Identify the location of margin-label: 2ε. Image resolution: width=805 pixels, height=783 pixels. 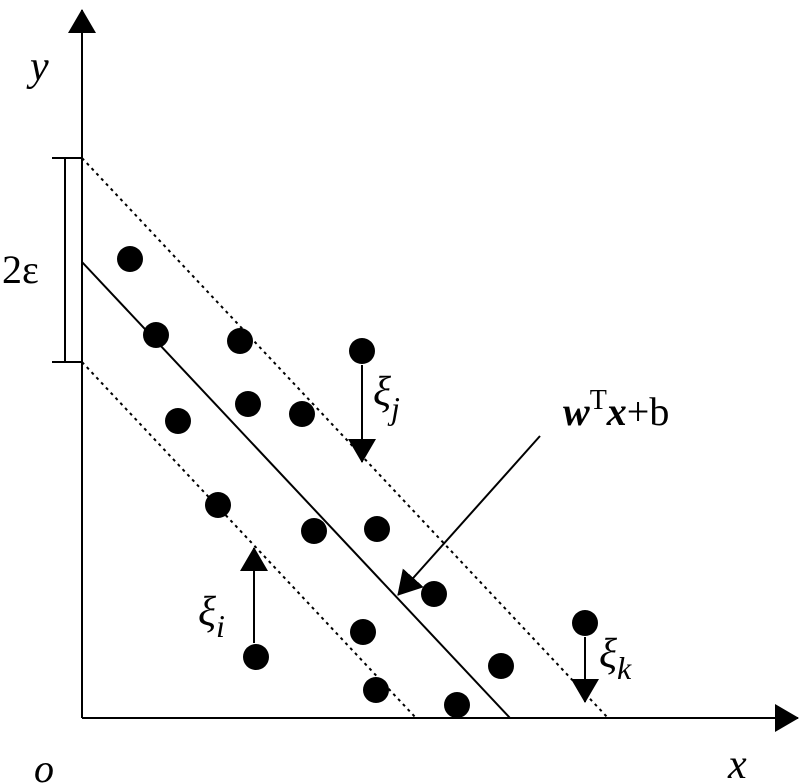
(20, 269).